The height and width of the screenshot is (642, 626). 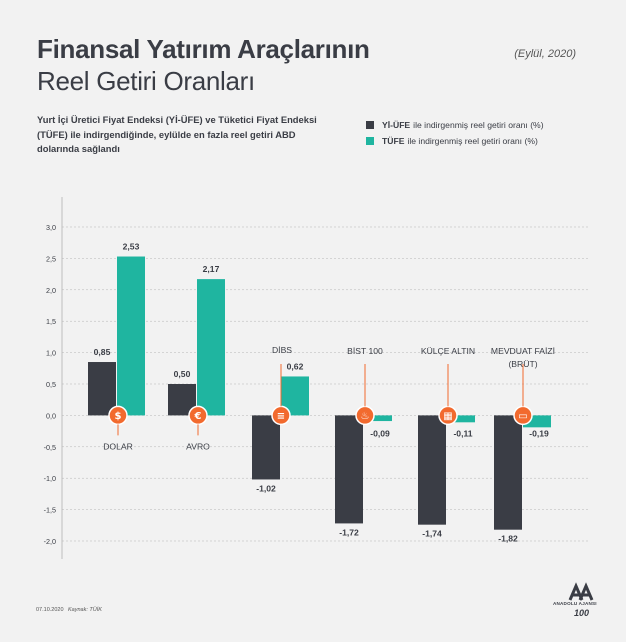 I want to click on legend-swatch-yiufe, so click(x=370, y=125).